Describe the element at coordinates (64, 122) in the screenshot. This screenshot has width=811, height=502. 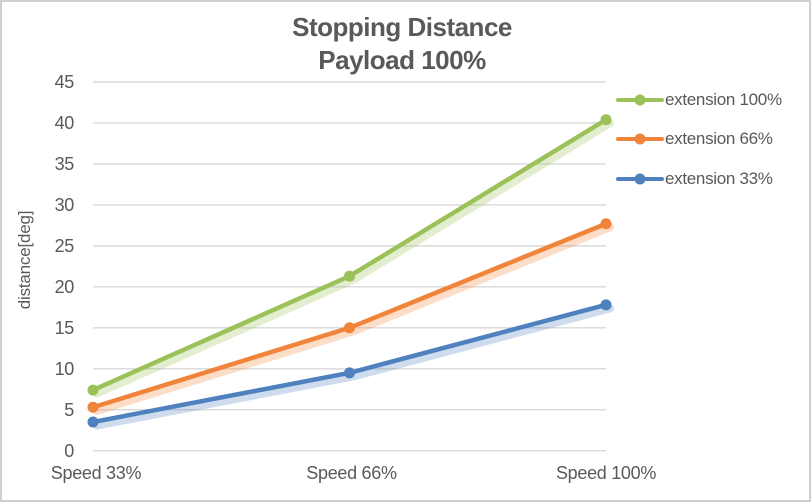
I see `y-tick-label-40: 40` at that location.